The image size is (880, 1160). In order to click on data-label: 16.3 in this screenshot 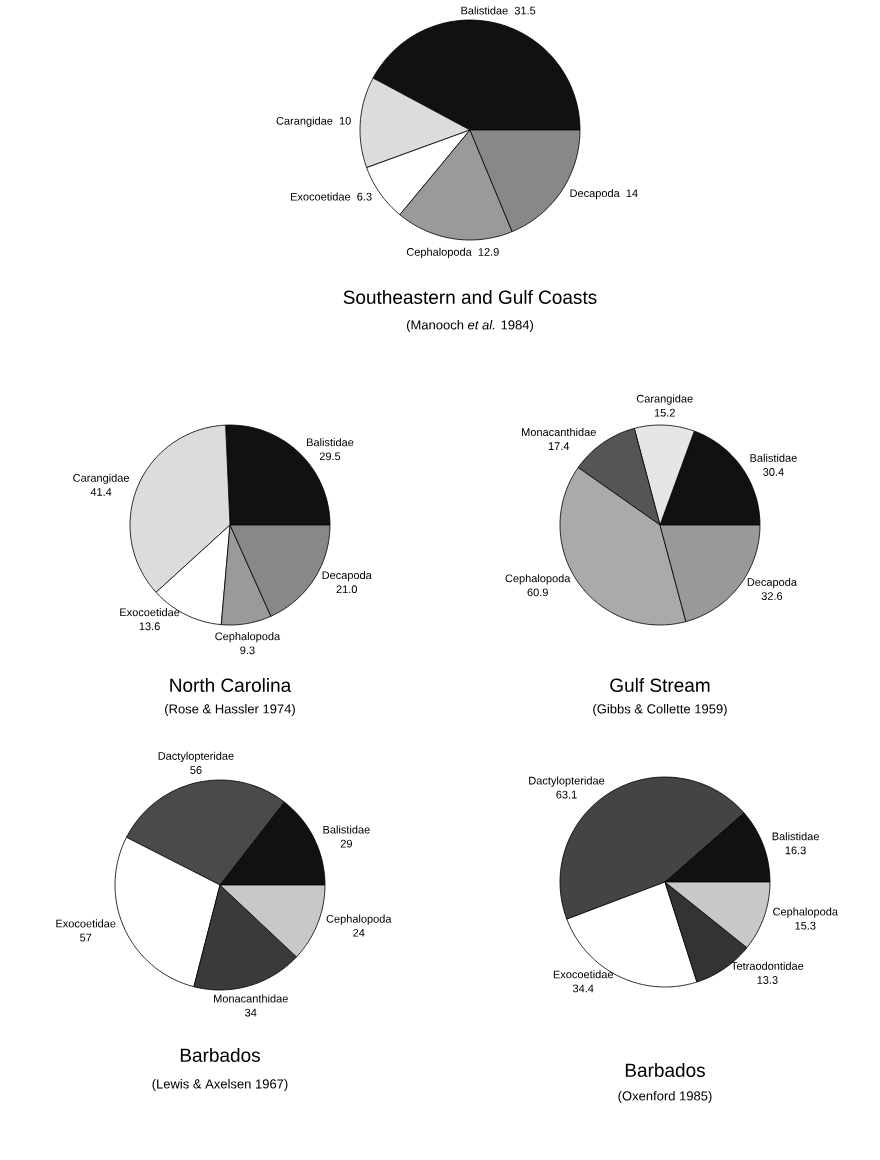, I will do `click(795, 850)`.